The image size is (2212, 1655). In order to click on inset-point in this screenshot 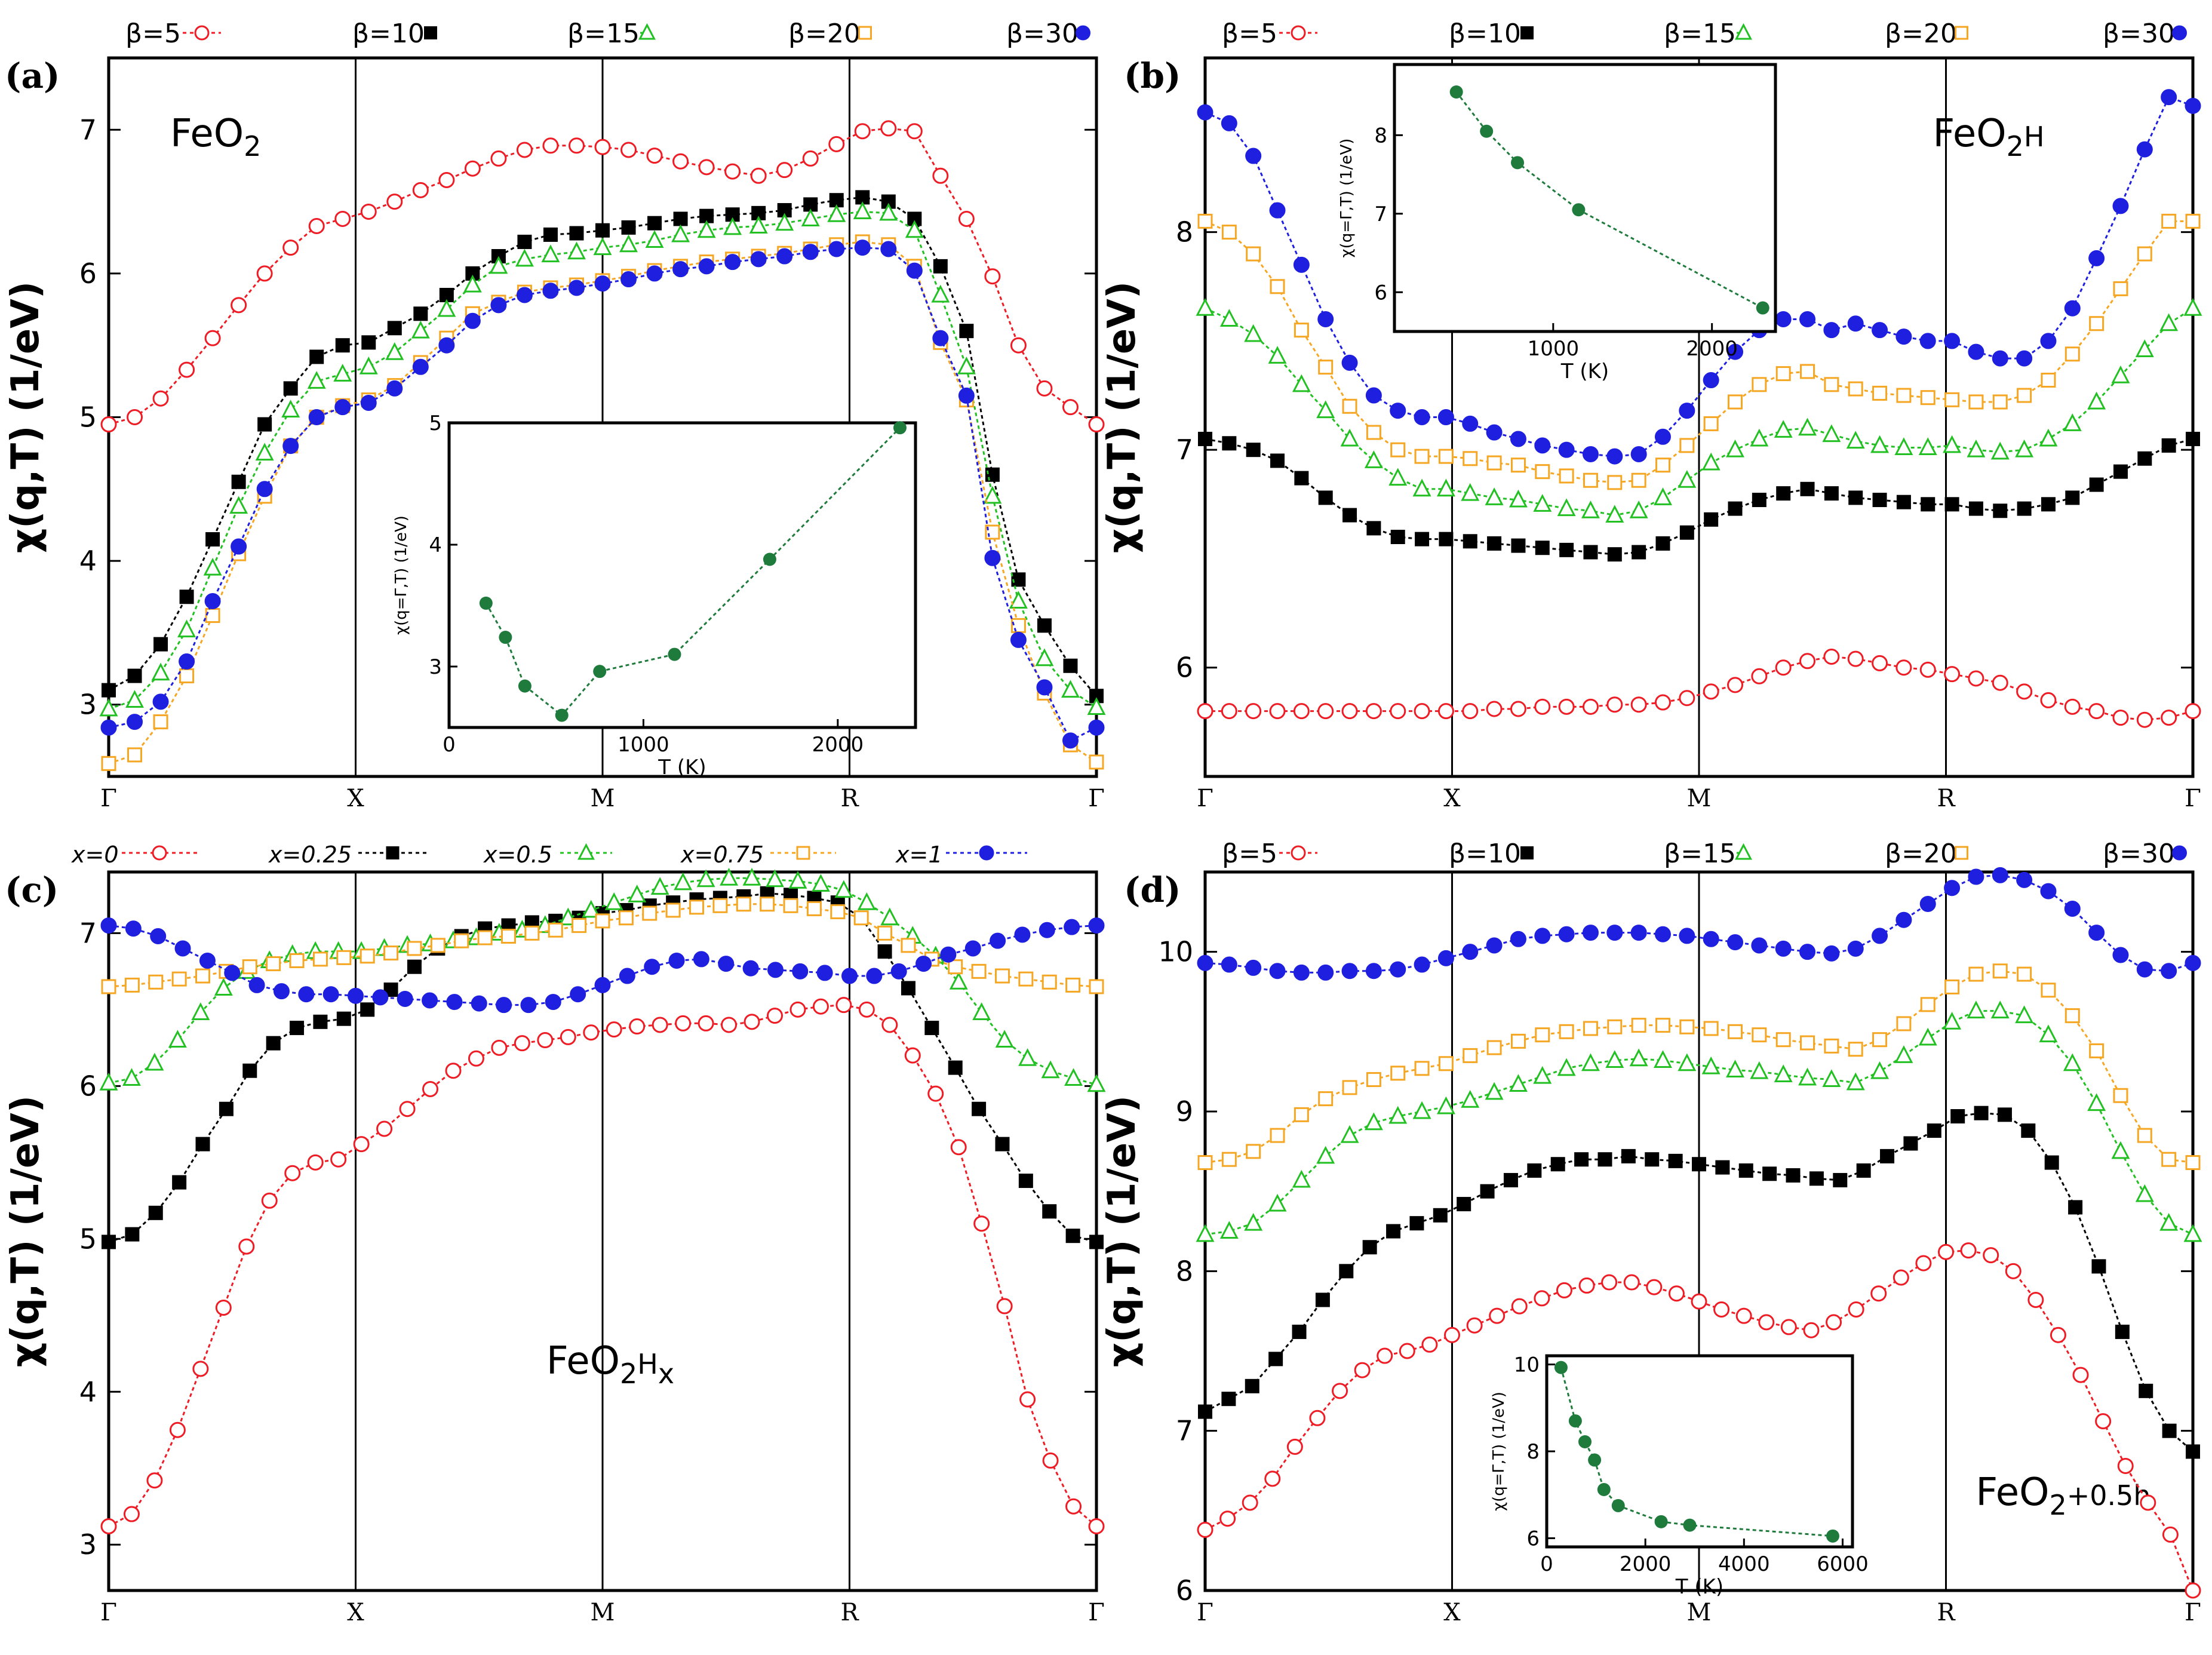, I will do `click(675, 654)`.